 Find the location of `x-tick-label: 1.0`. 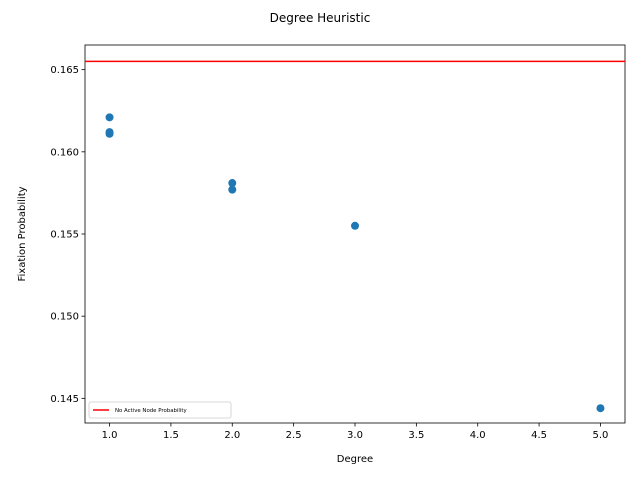

x-tick-label: 1.0 is located at coordinates (110, 435).